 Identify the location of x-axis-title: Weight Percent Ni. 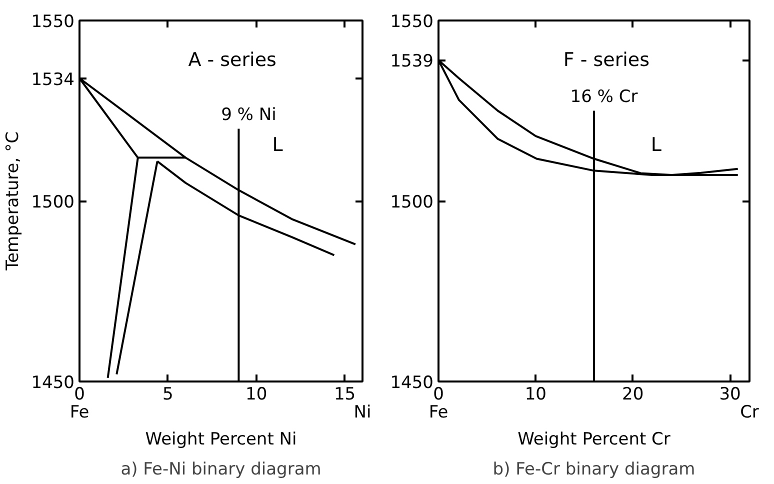
(221, 440).